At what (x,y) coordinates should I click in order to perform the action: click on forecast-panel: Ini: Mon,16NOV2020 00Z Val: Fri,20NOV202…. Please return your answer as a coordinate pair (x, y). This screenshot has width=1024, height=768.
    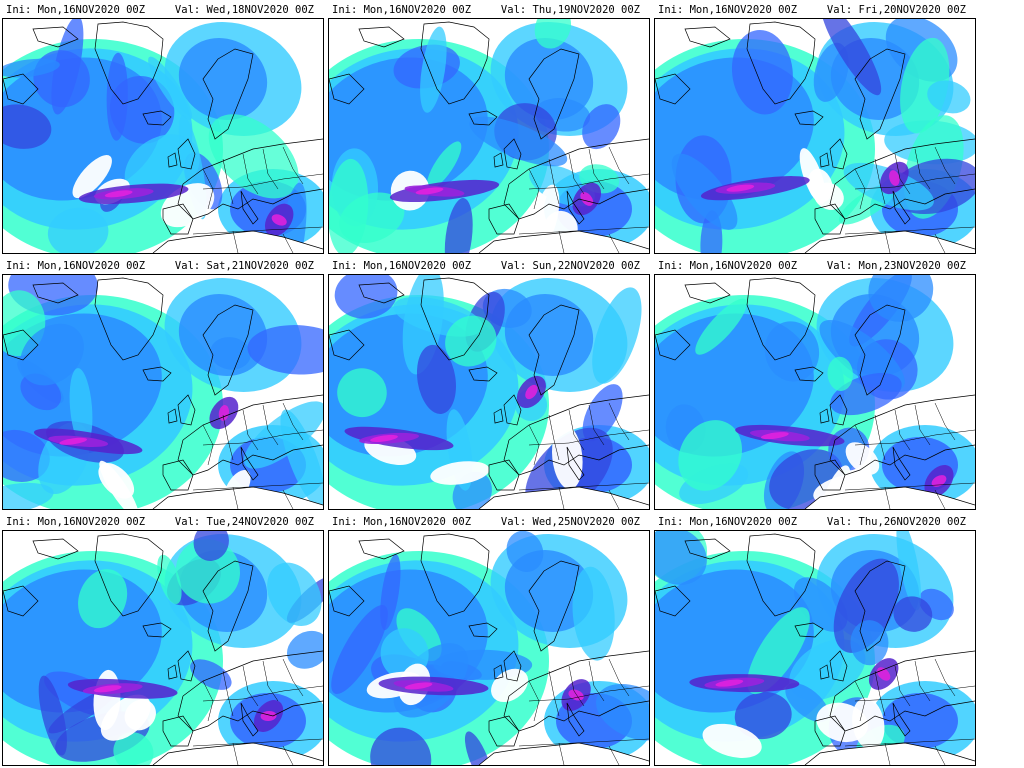
    Looking at the image, I should click on (815, 128).